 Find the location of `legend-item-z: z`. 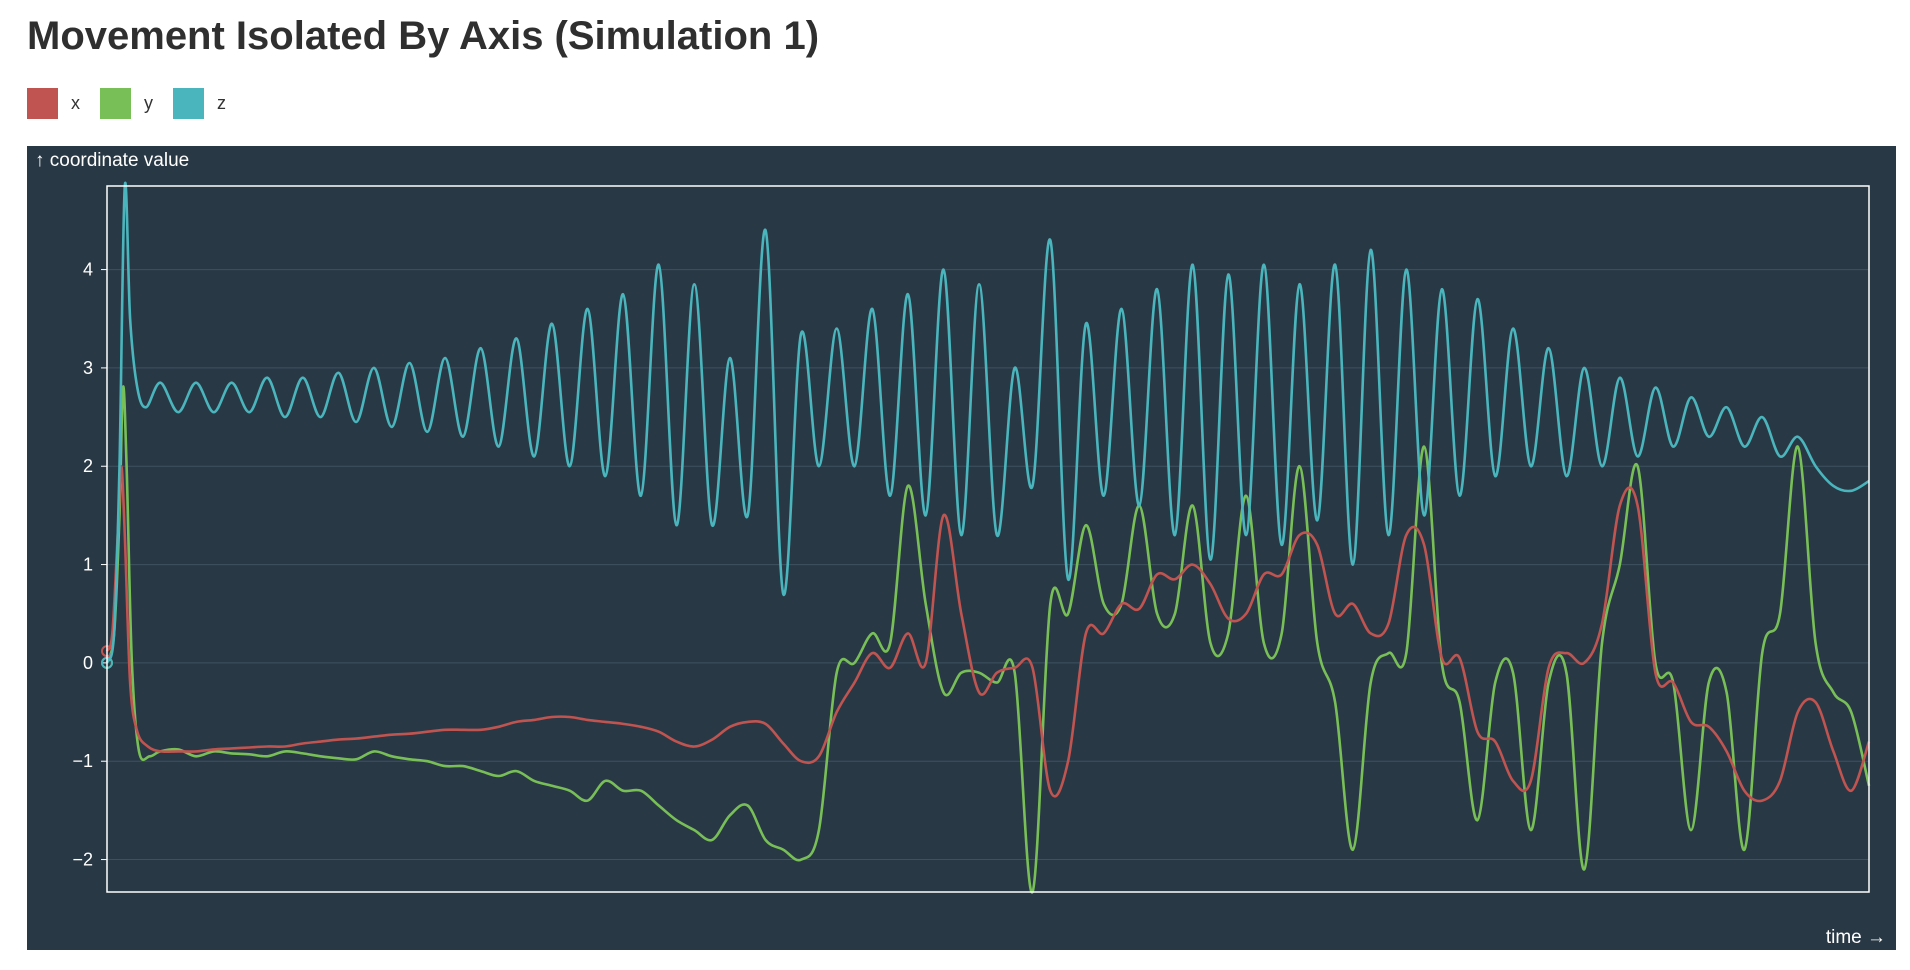

legend-item-z: z is located at coordinates (199, 103).